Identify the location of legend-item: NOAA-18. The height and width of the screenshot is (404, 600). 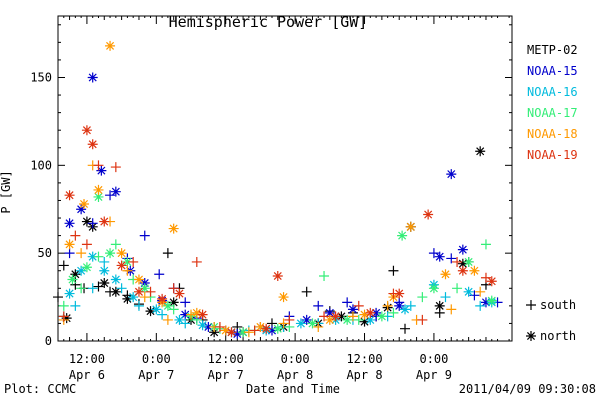
(552, 134).